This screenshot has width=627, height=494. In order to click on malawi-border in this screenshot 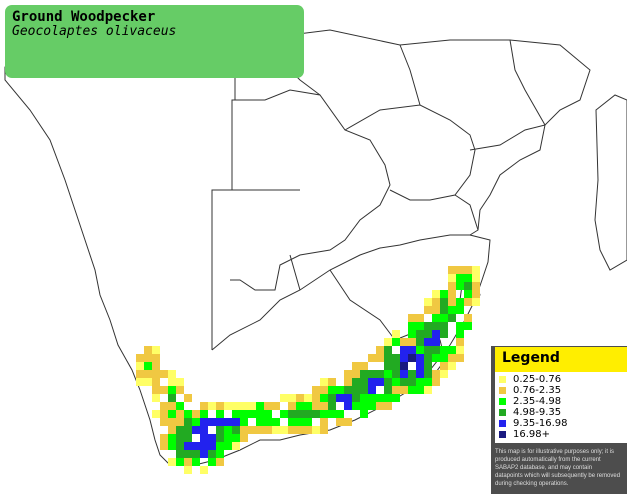, I will do `click(527, 82)`.